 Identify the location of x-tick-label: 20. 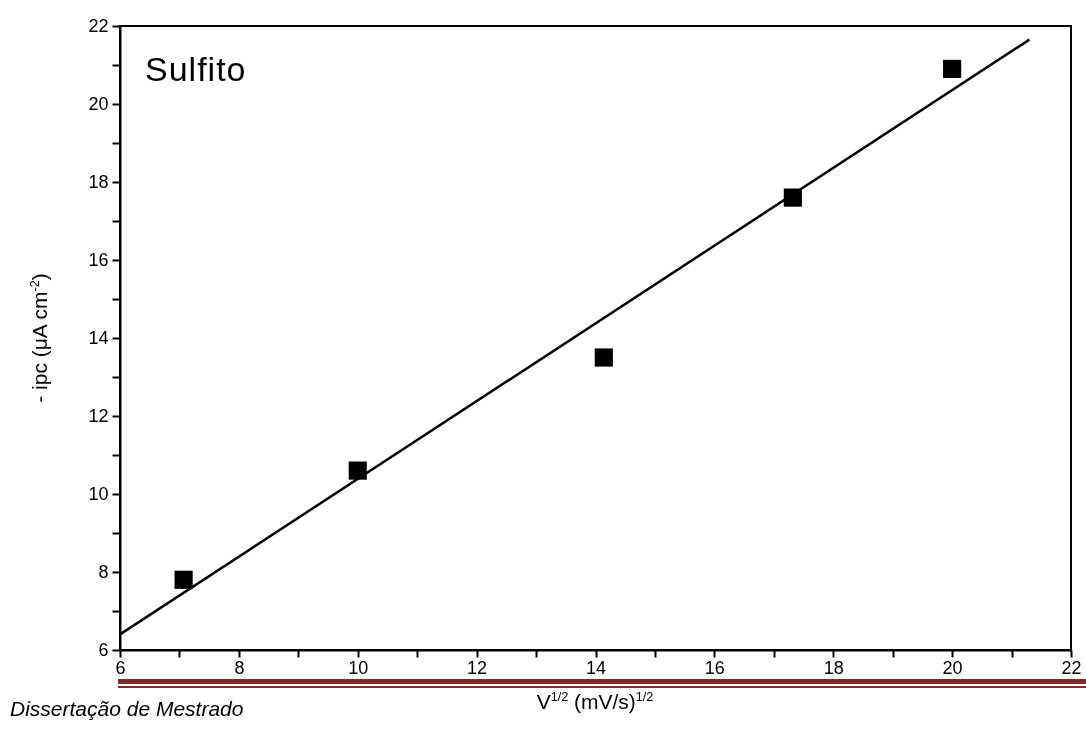
(952, 667).